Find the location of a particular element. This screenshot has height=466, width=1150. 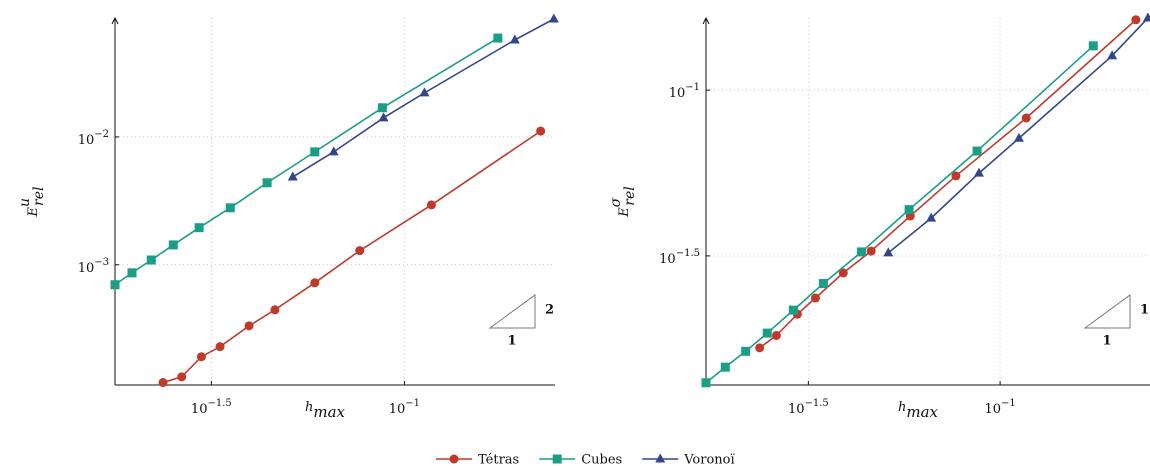

y-tick-label: 10⁻³ is located at coordinates (93, 265).